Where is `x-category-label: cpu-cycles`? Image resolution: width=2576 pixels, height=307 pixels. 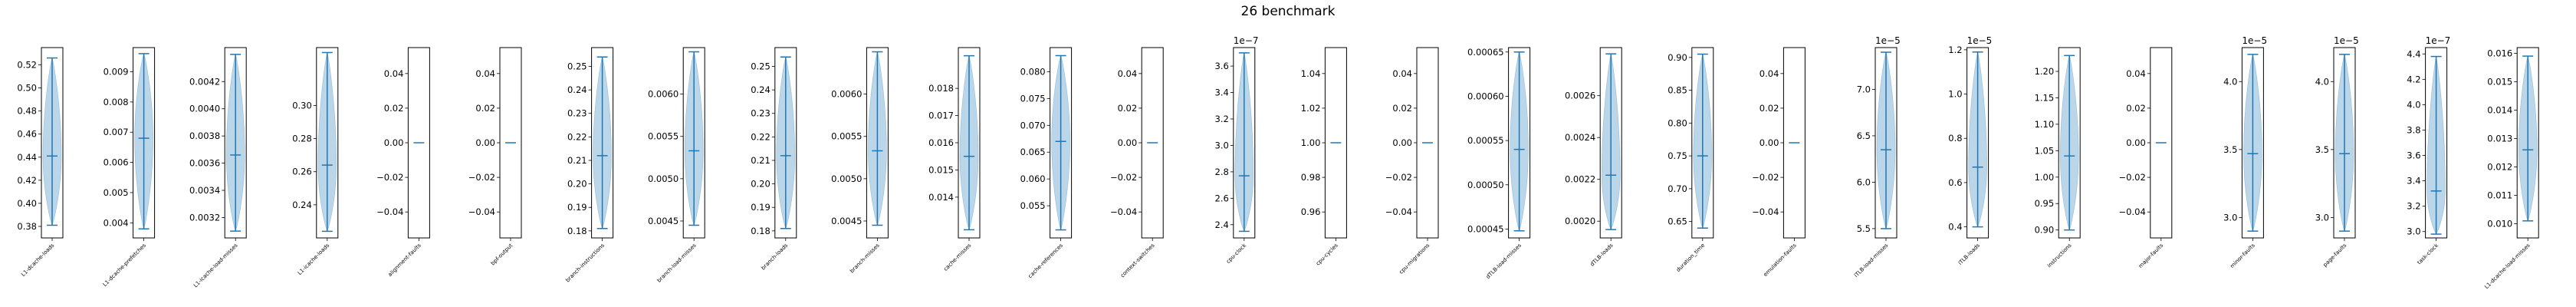 x-category-label: cpu-cycles is located at coordinates (1327, 255).